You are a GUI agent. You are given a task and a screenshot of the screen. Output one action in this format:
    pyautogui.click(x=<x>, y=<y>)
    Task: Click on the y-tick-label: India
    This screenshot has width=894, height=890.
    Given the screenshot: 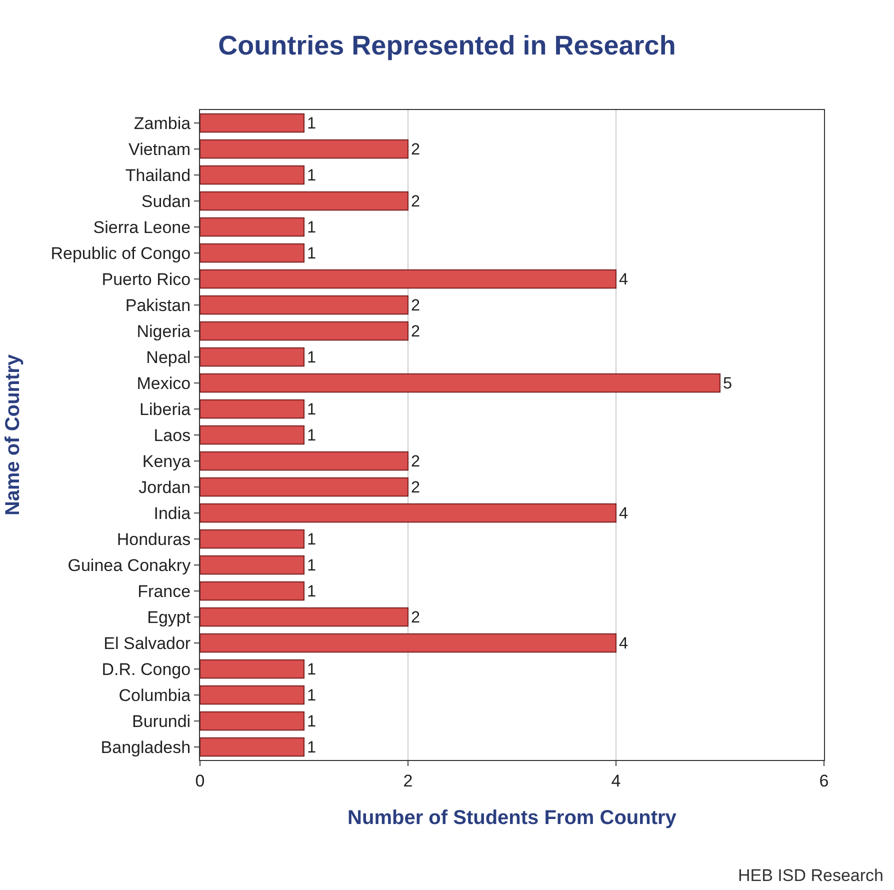 What is the action you would take?
    pyautogui.click(x=173, y=513)
    